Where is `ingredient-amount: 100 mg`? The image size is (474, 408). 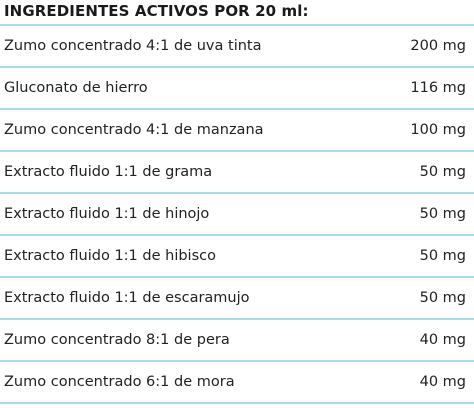
ingredient-amount: 100 mg is located at coordinates (438, 130).